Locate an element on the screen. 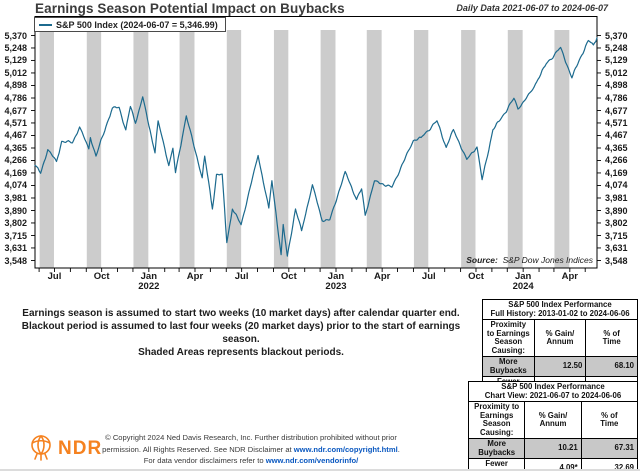 This screenshot has width=640, height=471. source-label: Source: is located at coordinates (482, 260).